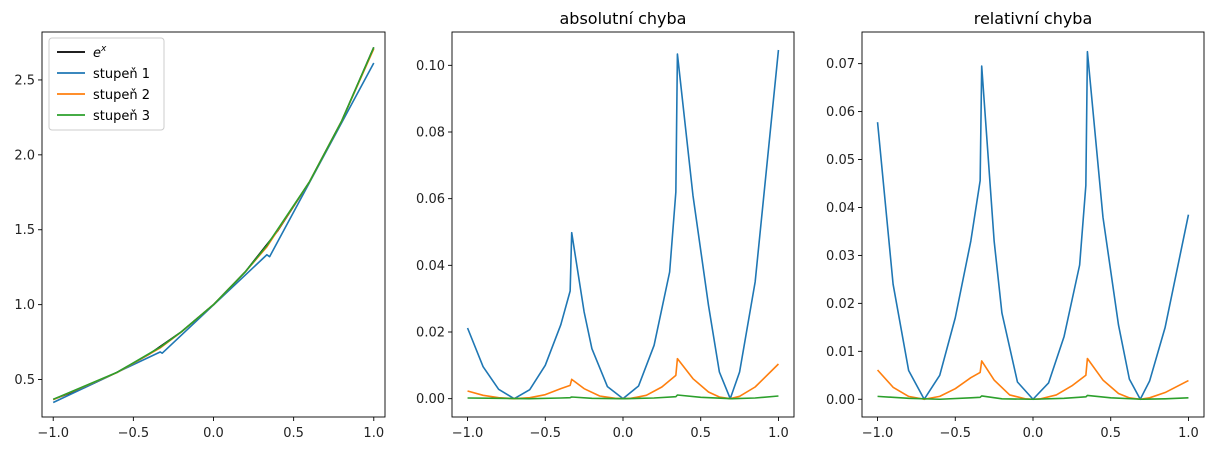  Describe the element at coordinates (121, 116) in the screenshot. I see `legend-label: stupeň 3` at that location.